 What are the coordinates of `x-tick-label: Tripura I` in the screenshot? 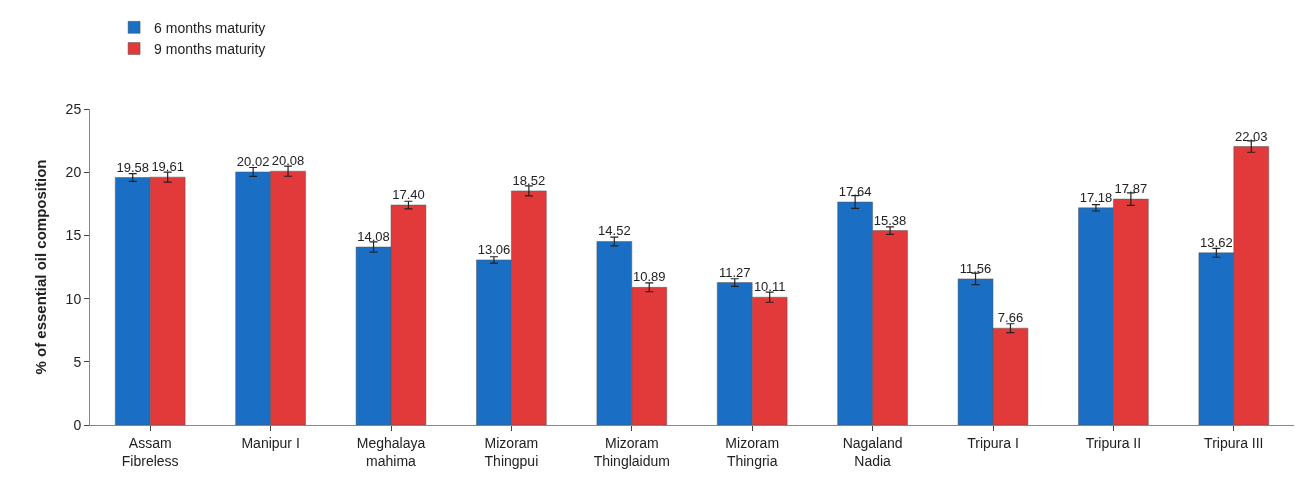 It's located at (993, 442).